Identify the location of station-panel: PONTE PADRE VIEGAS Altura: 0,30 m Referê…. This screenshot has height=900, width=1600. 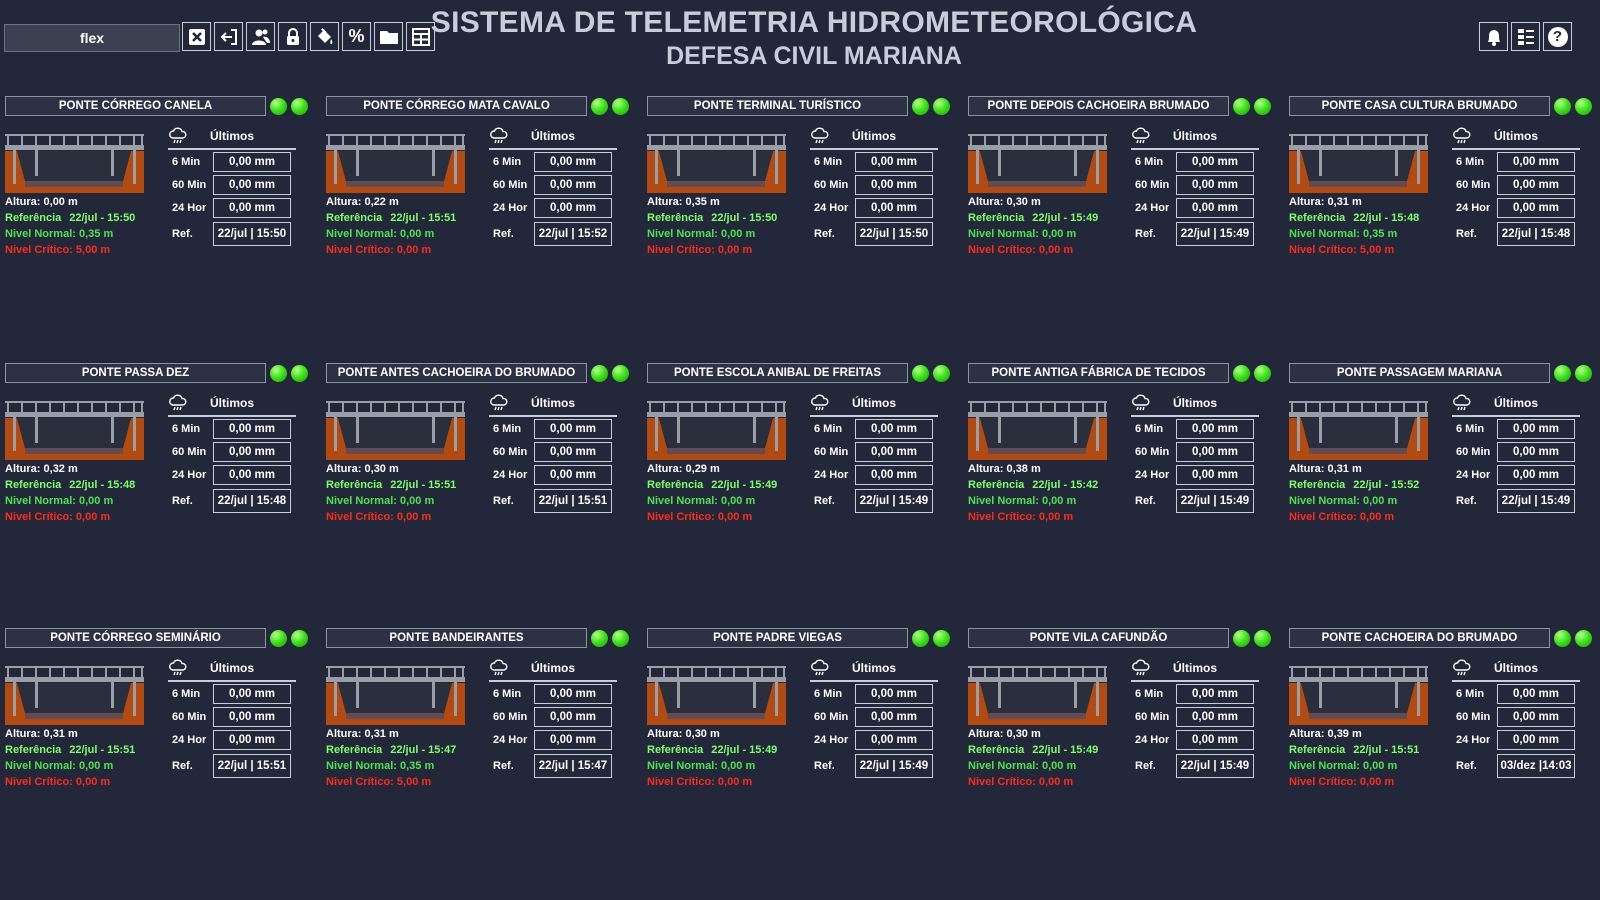
(799, 728).